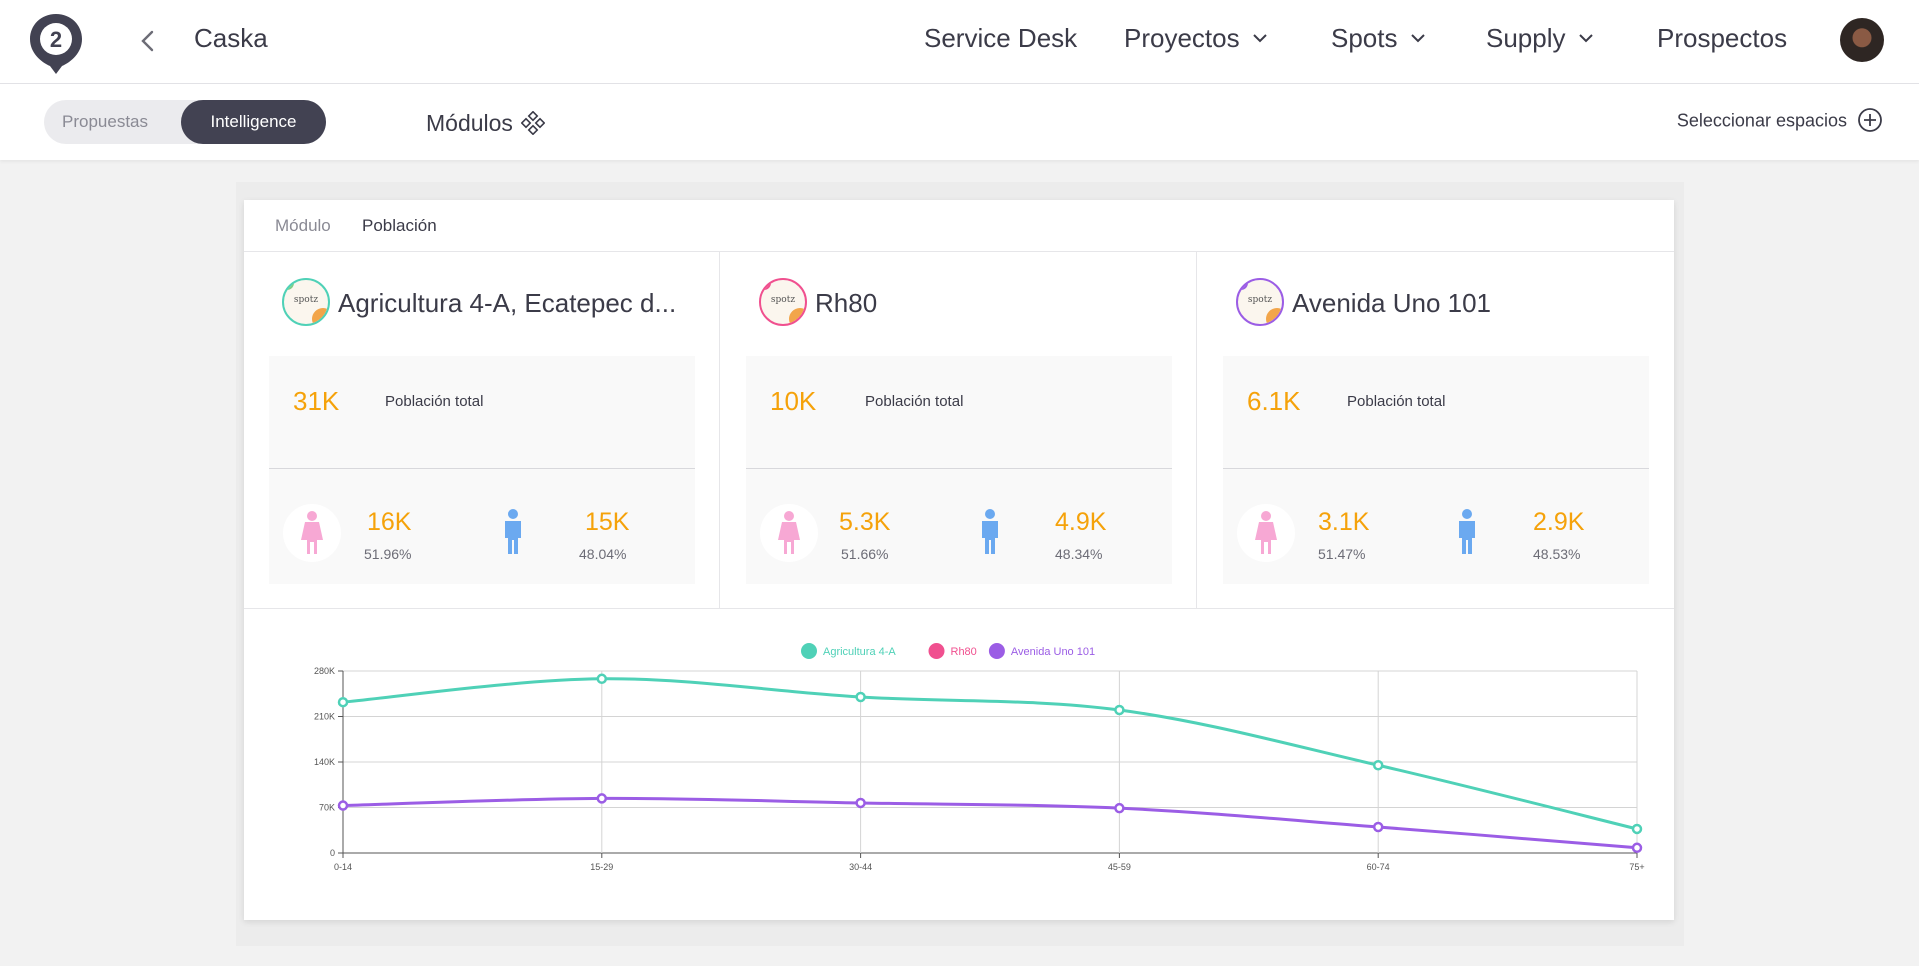 The height and width of the screenshot is (966, 1919). What do you see at coordinates (388, 554) in the screenshot?
I see `female-percent: 51.96%` at bounding box center [388, 554].